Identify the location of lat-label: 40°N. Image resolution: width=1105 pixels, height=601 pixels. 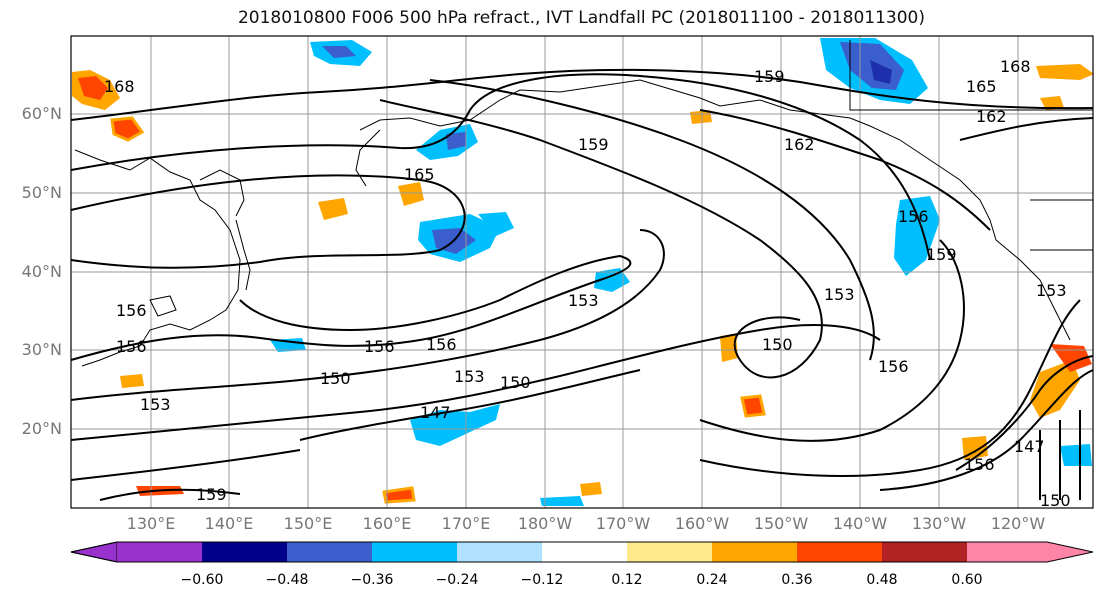
(41, 271).